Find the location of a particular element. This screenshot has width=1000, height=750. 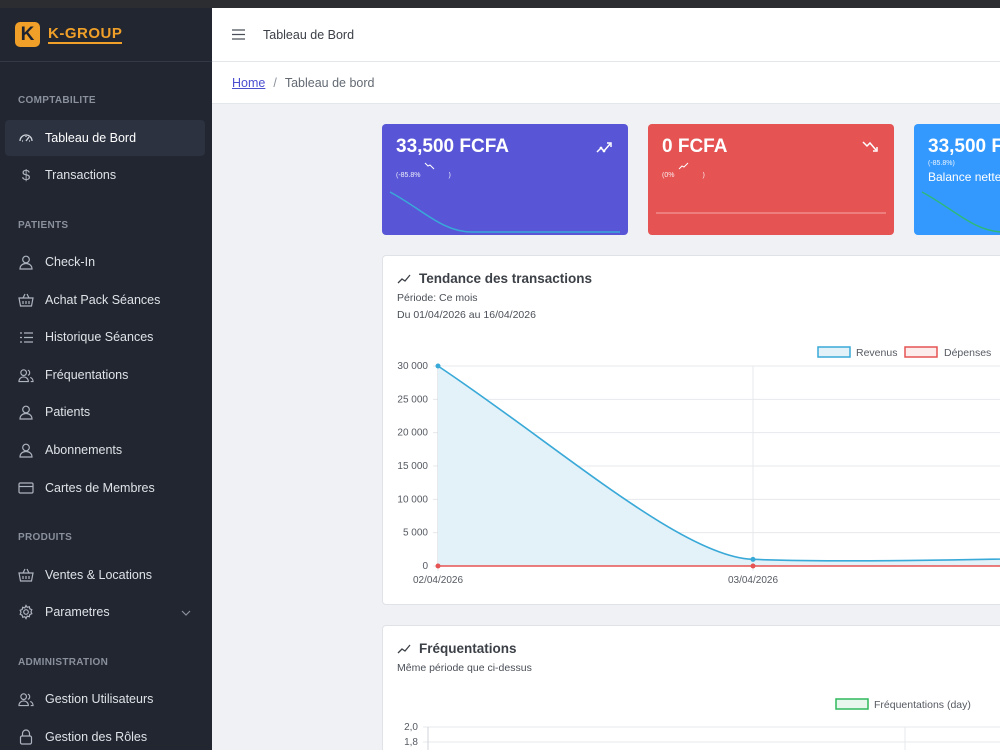

sidebar-item-historique-seances: Historique Séances is located at coordinates (105, 337).